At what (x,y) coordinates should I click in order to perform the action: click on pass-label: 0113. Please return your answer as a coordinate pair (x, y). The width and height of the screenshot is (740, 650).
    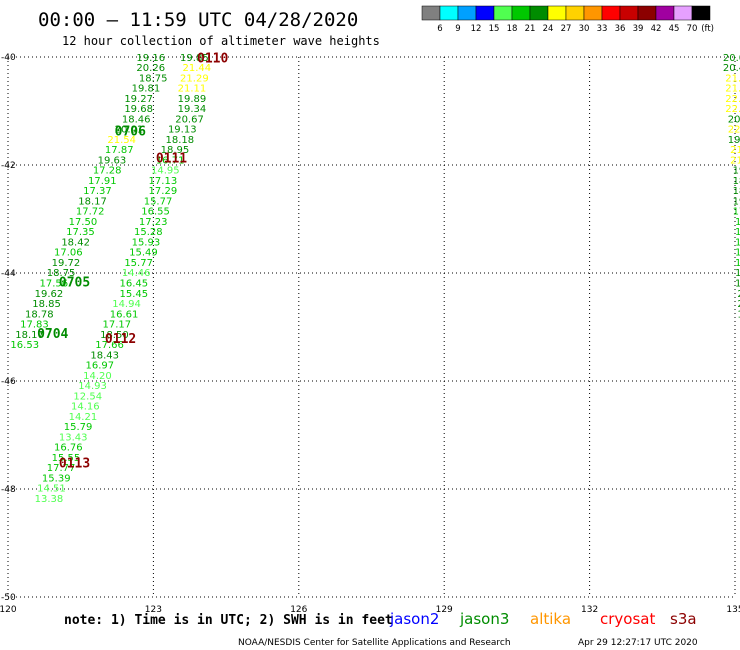
    Looking at the image, I should click on (74, 463).